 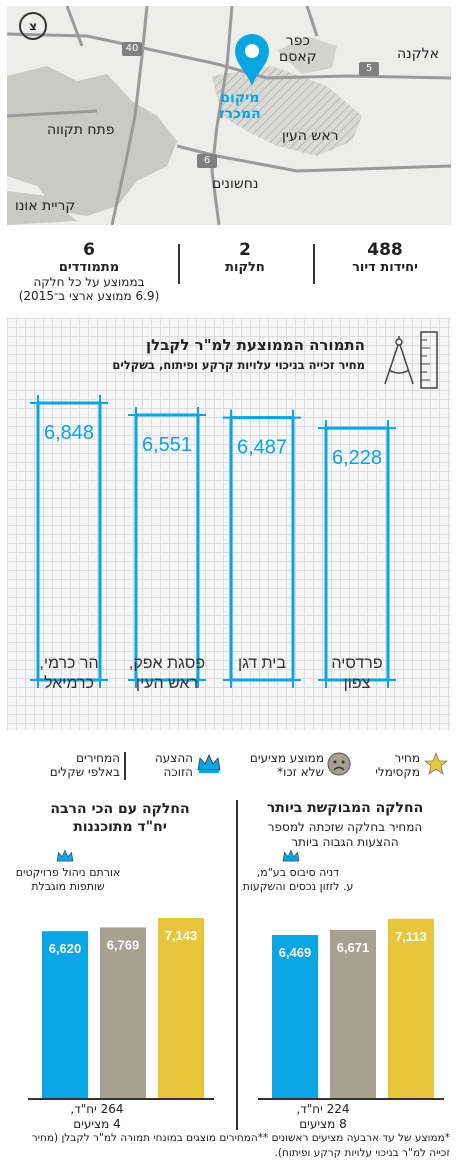 I want to click on most-units-title: החלקה עם הכי הרבה יח"ד מתוכננות, so click(x=120, y=818).